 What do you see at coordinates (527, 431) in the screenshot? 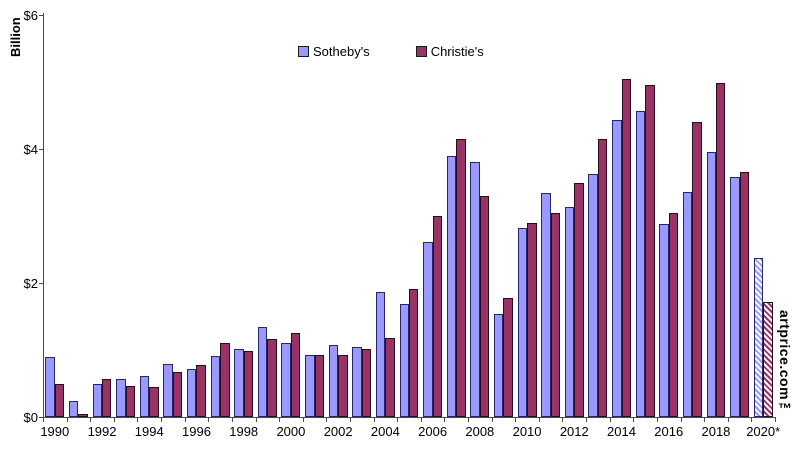
I see `x-tick-label-2010: 2010` at bounding box center [527, 431].